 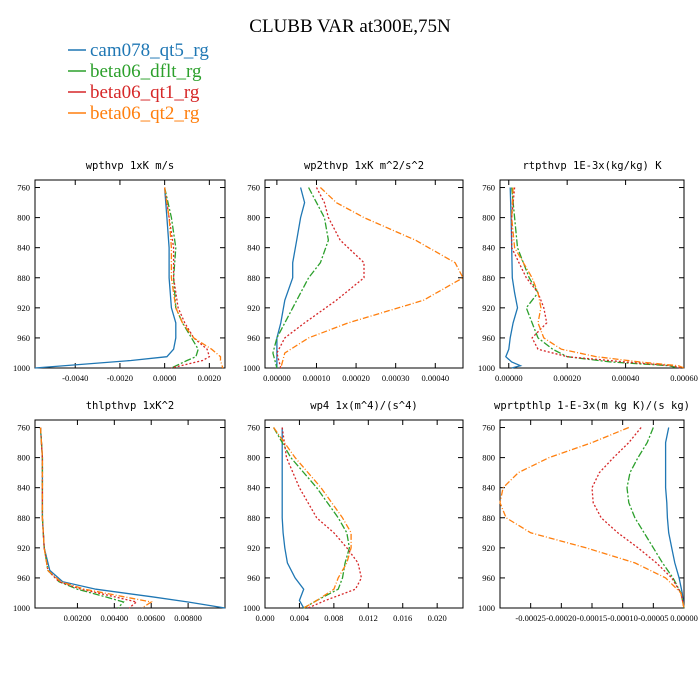 I want to click on x-tick-label: -0.00020, so click(x=561, y=618).